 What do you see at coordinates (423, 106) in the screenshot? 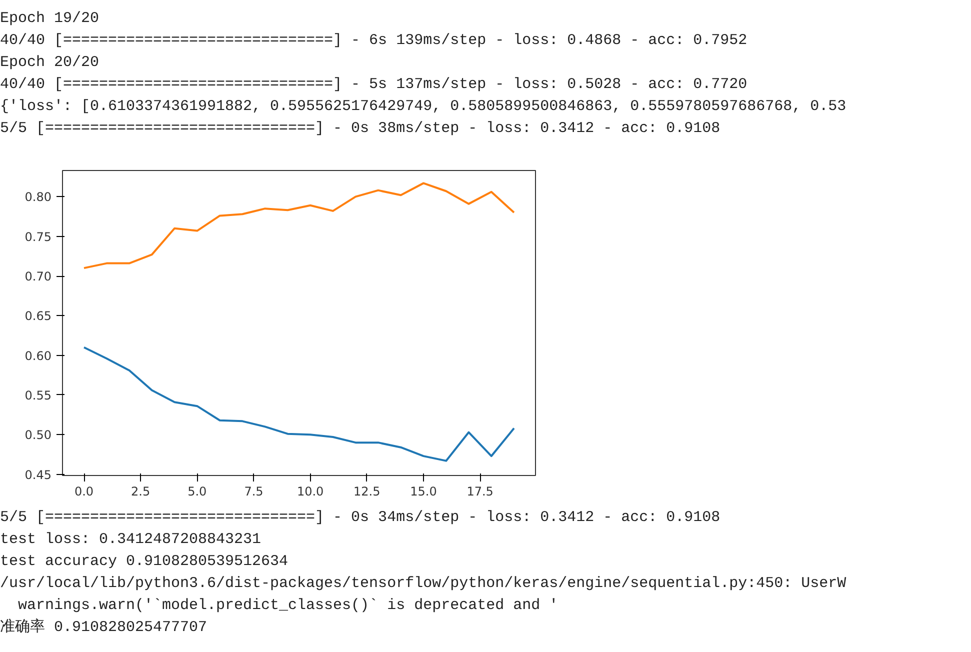
I see `text: {'loss': [0.6103374361991882, 0.5955625176429749, 0.5805899500846863, 0.5559780597686768, 0.53` at bounding box center [423, 106].